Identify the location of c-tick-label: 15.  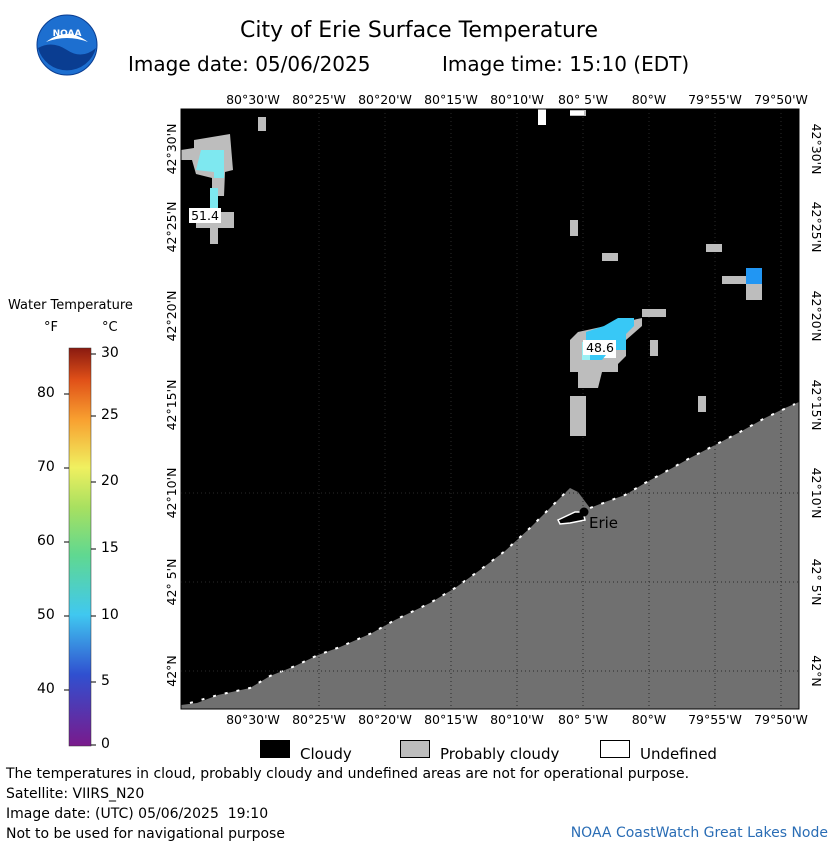
(110, 548).